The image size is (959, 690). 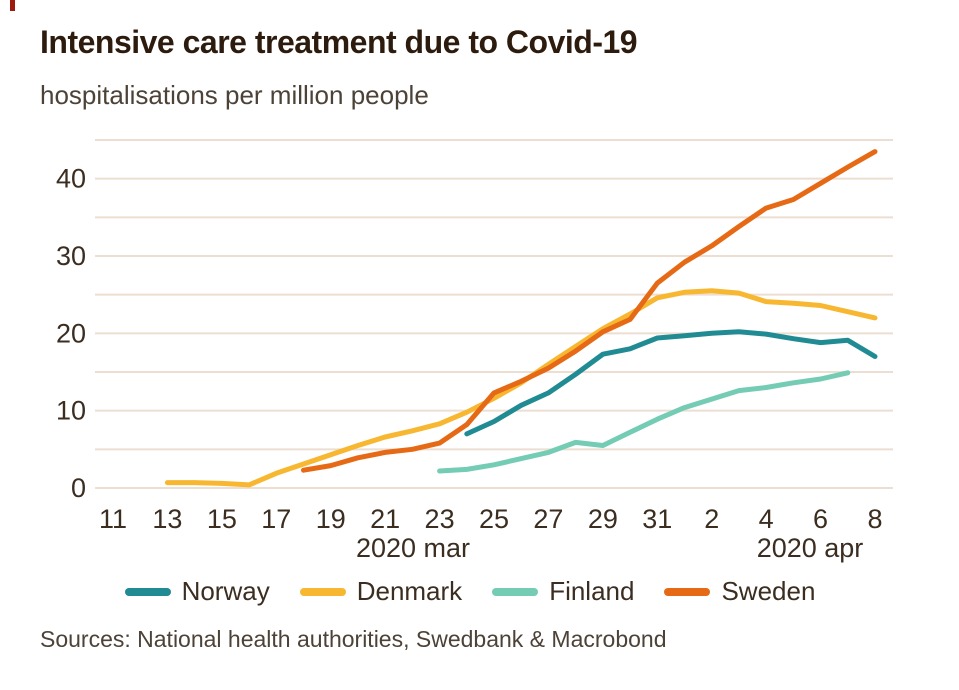 What do you see at coordinates (548, 519) in the screenshot?
I see `x-tick-label: 27` at bounding box center [548, 519].